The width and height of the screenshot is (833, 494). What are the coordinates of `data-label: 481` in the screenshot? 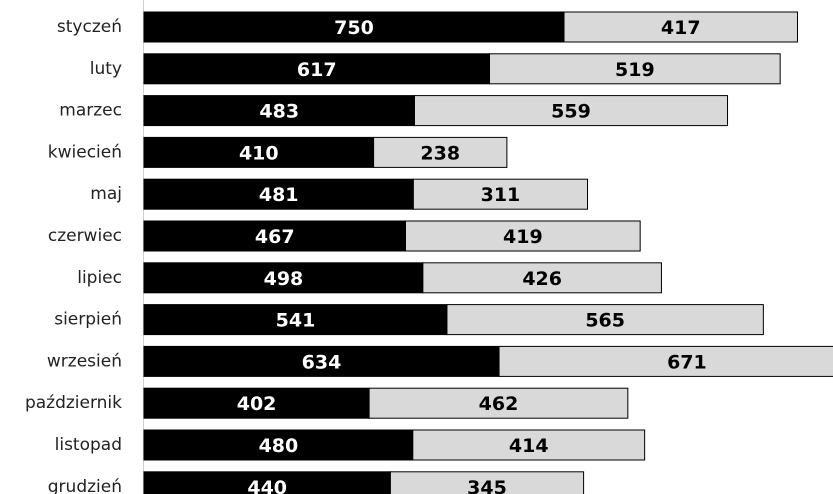 It's located at (279, 195).